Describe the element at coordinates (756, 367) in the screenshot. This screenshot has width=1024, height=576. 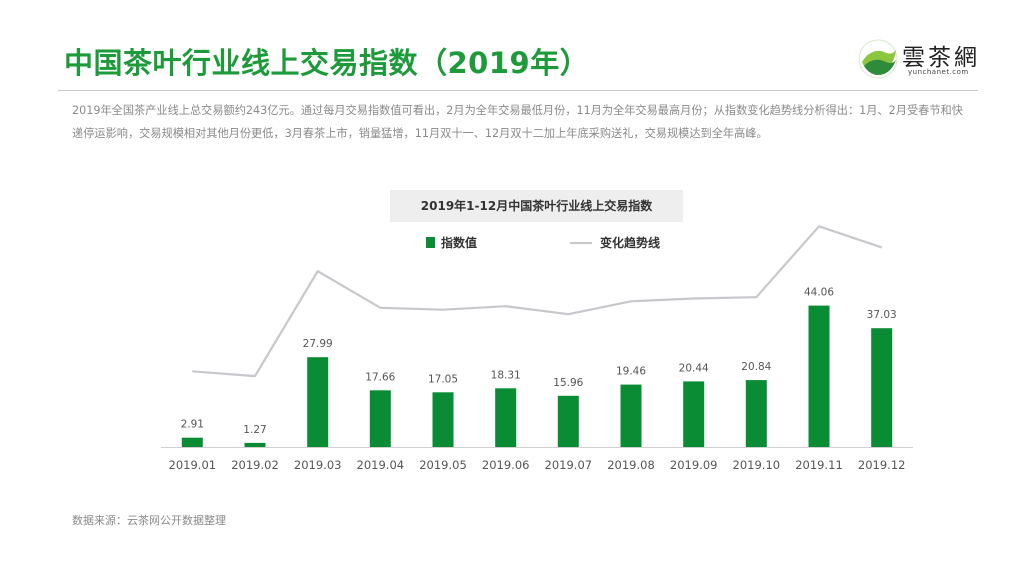
I see `bar-value-label: 20.84` at that location.